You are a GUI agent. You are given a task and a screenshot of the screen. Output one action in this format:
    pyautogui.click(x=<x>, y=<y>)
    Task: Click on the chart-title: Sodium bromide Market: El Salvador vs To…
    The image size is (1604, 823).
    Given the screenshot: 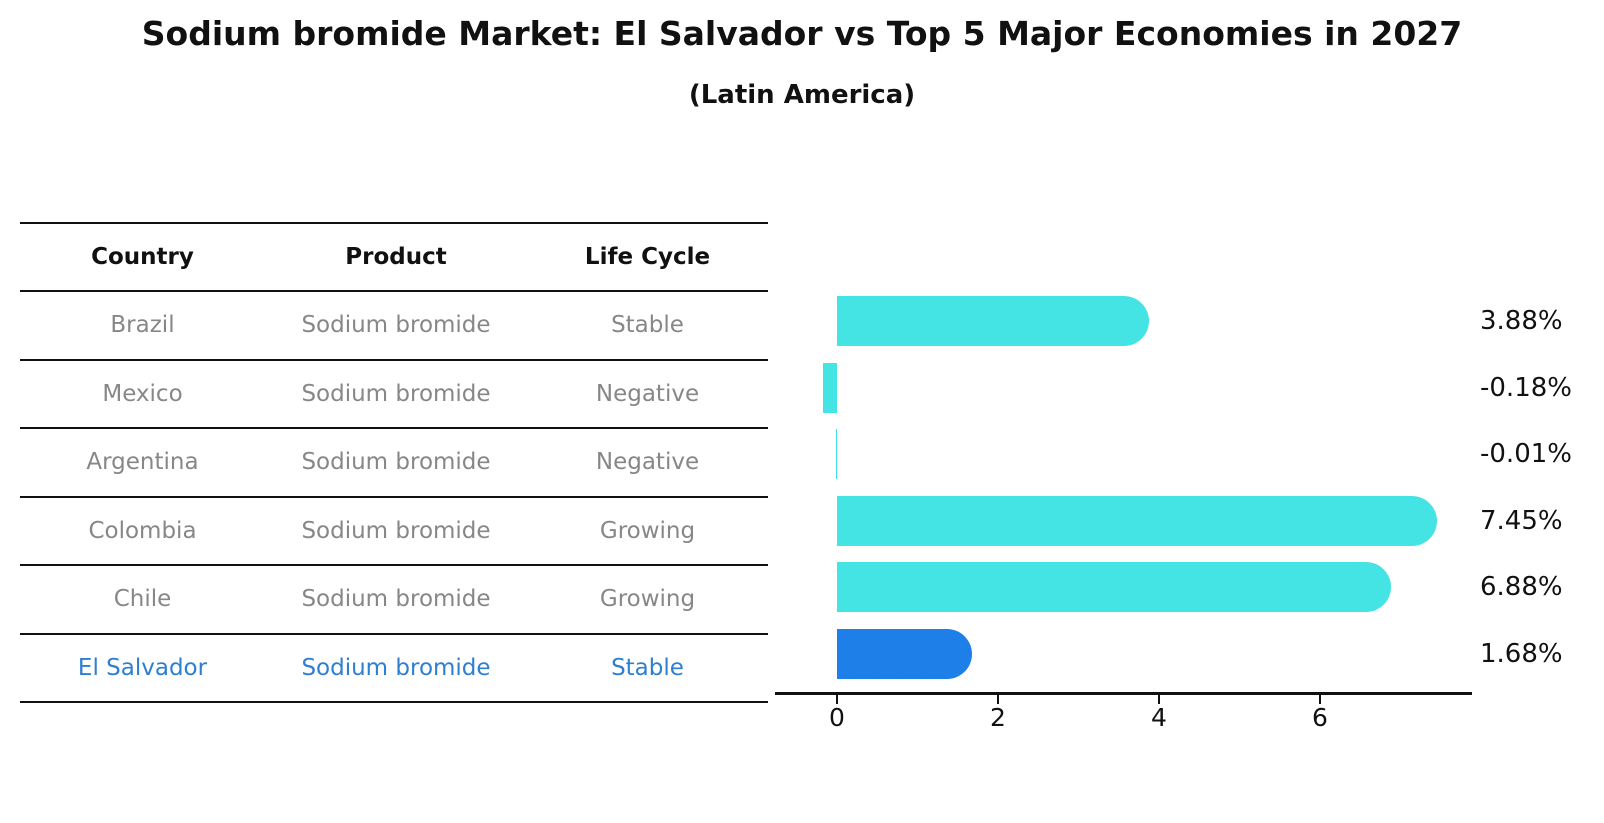 What is the action you would take?
    pyautogui.click(x=802, y=33)
    